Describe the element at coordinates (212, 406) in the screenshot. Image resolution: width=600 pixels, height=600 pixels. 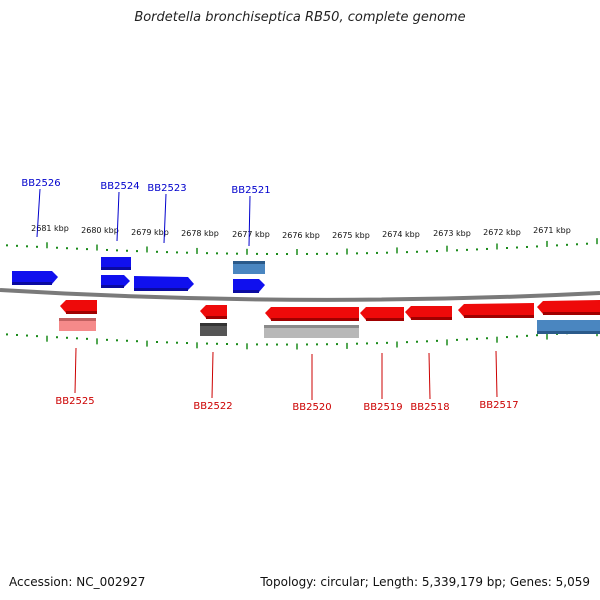
I see `gene-label-bb2522: BB2522` at that location.